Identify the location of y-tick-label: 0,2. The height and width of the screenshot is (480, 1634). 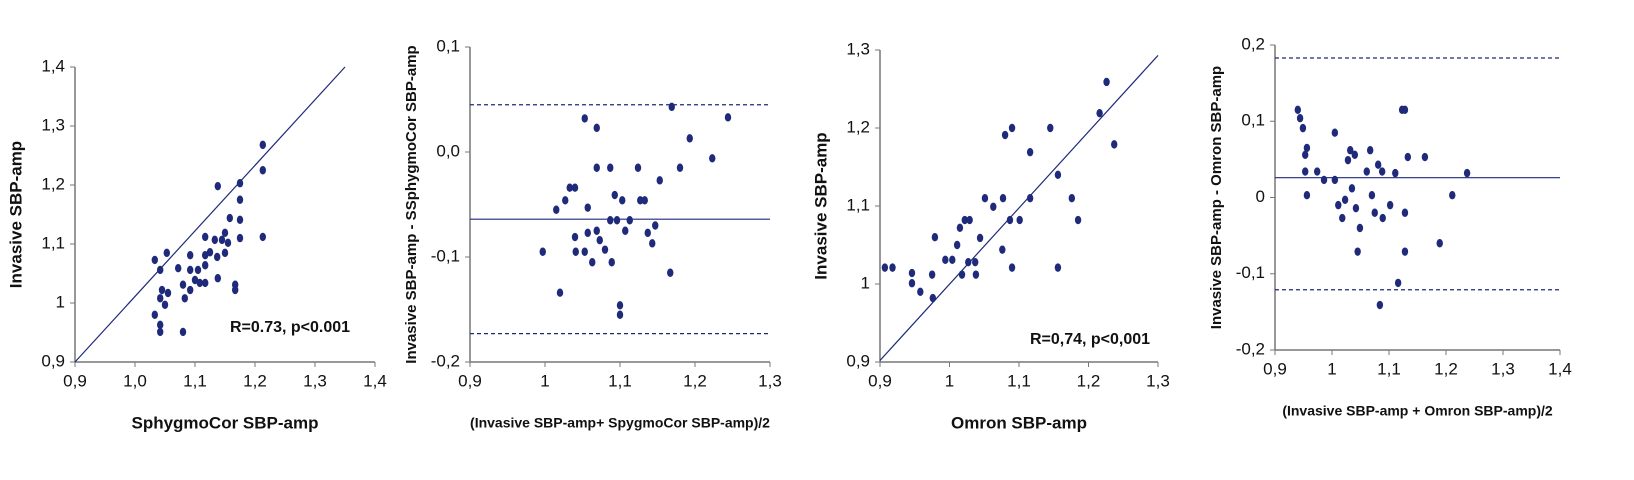
(1253, 43).